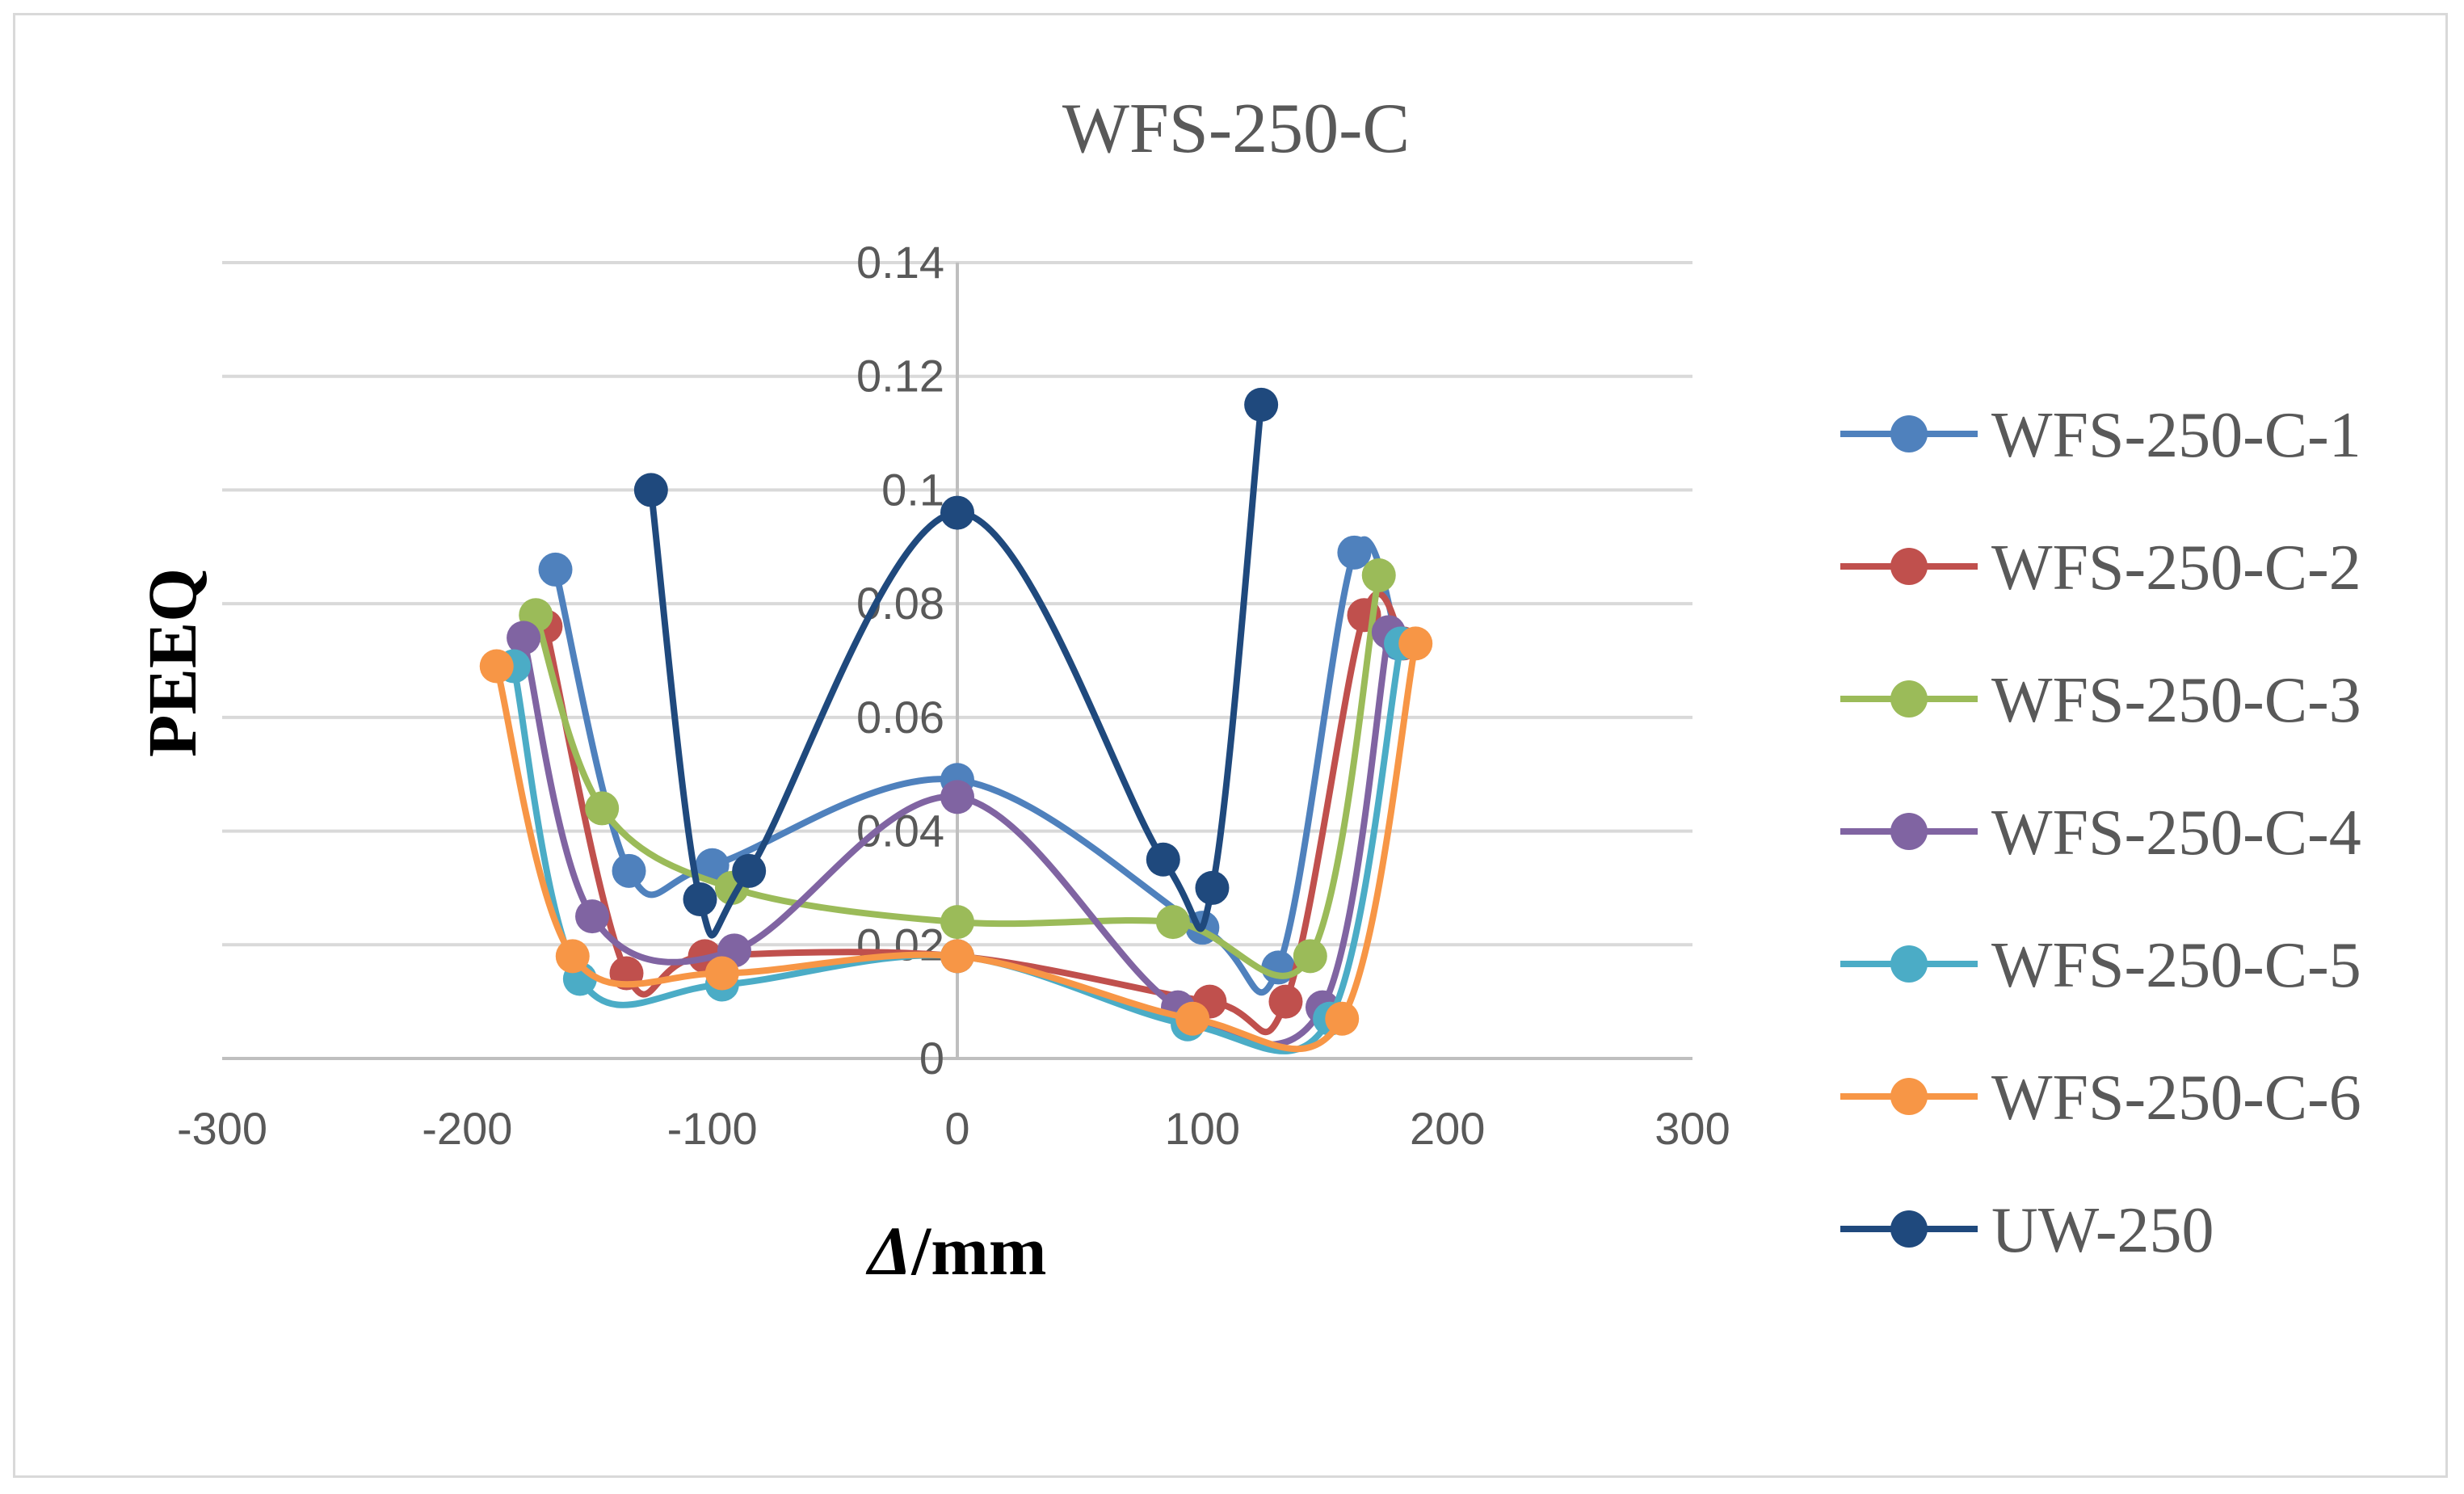  I want to click on y-tick-label: 0.06, so click(900, 717).